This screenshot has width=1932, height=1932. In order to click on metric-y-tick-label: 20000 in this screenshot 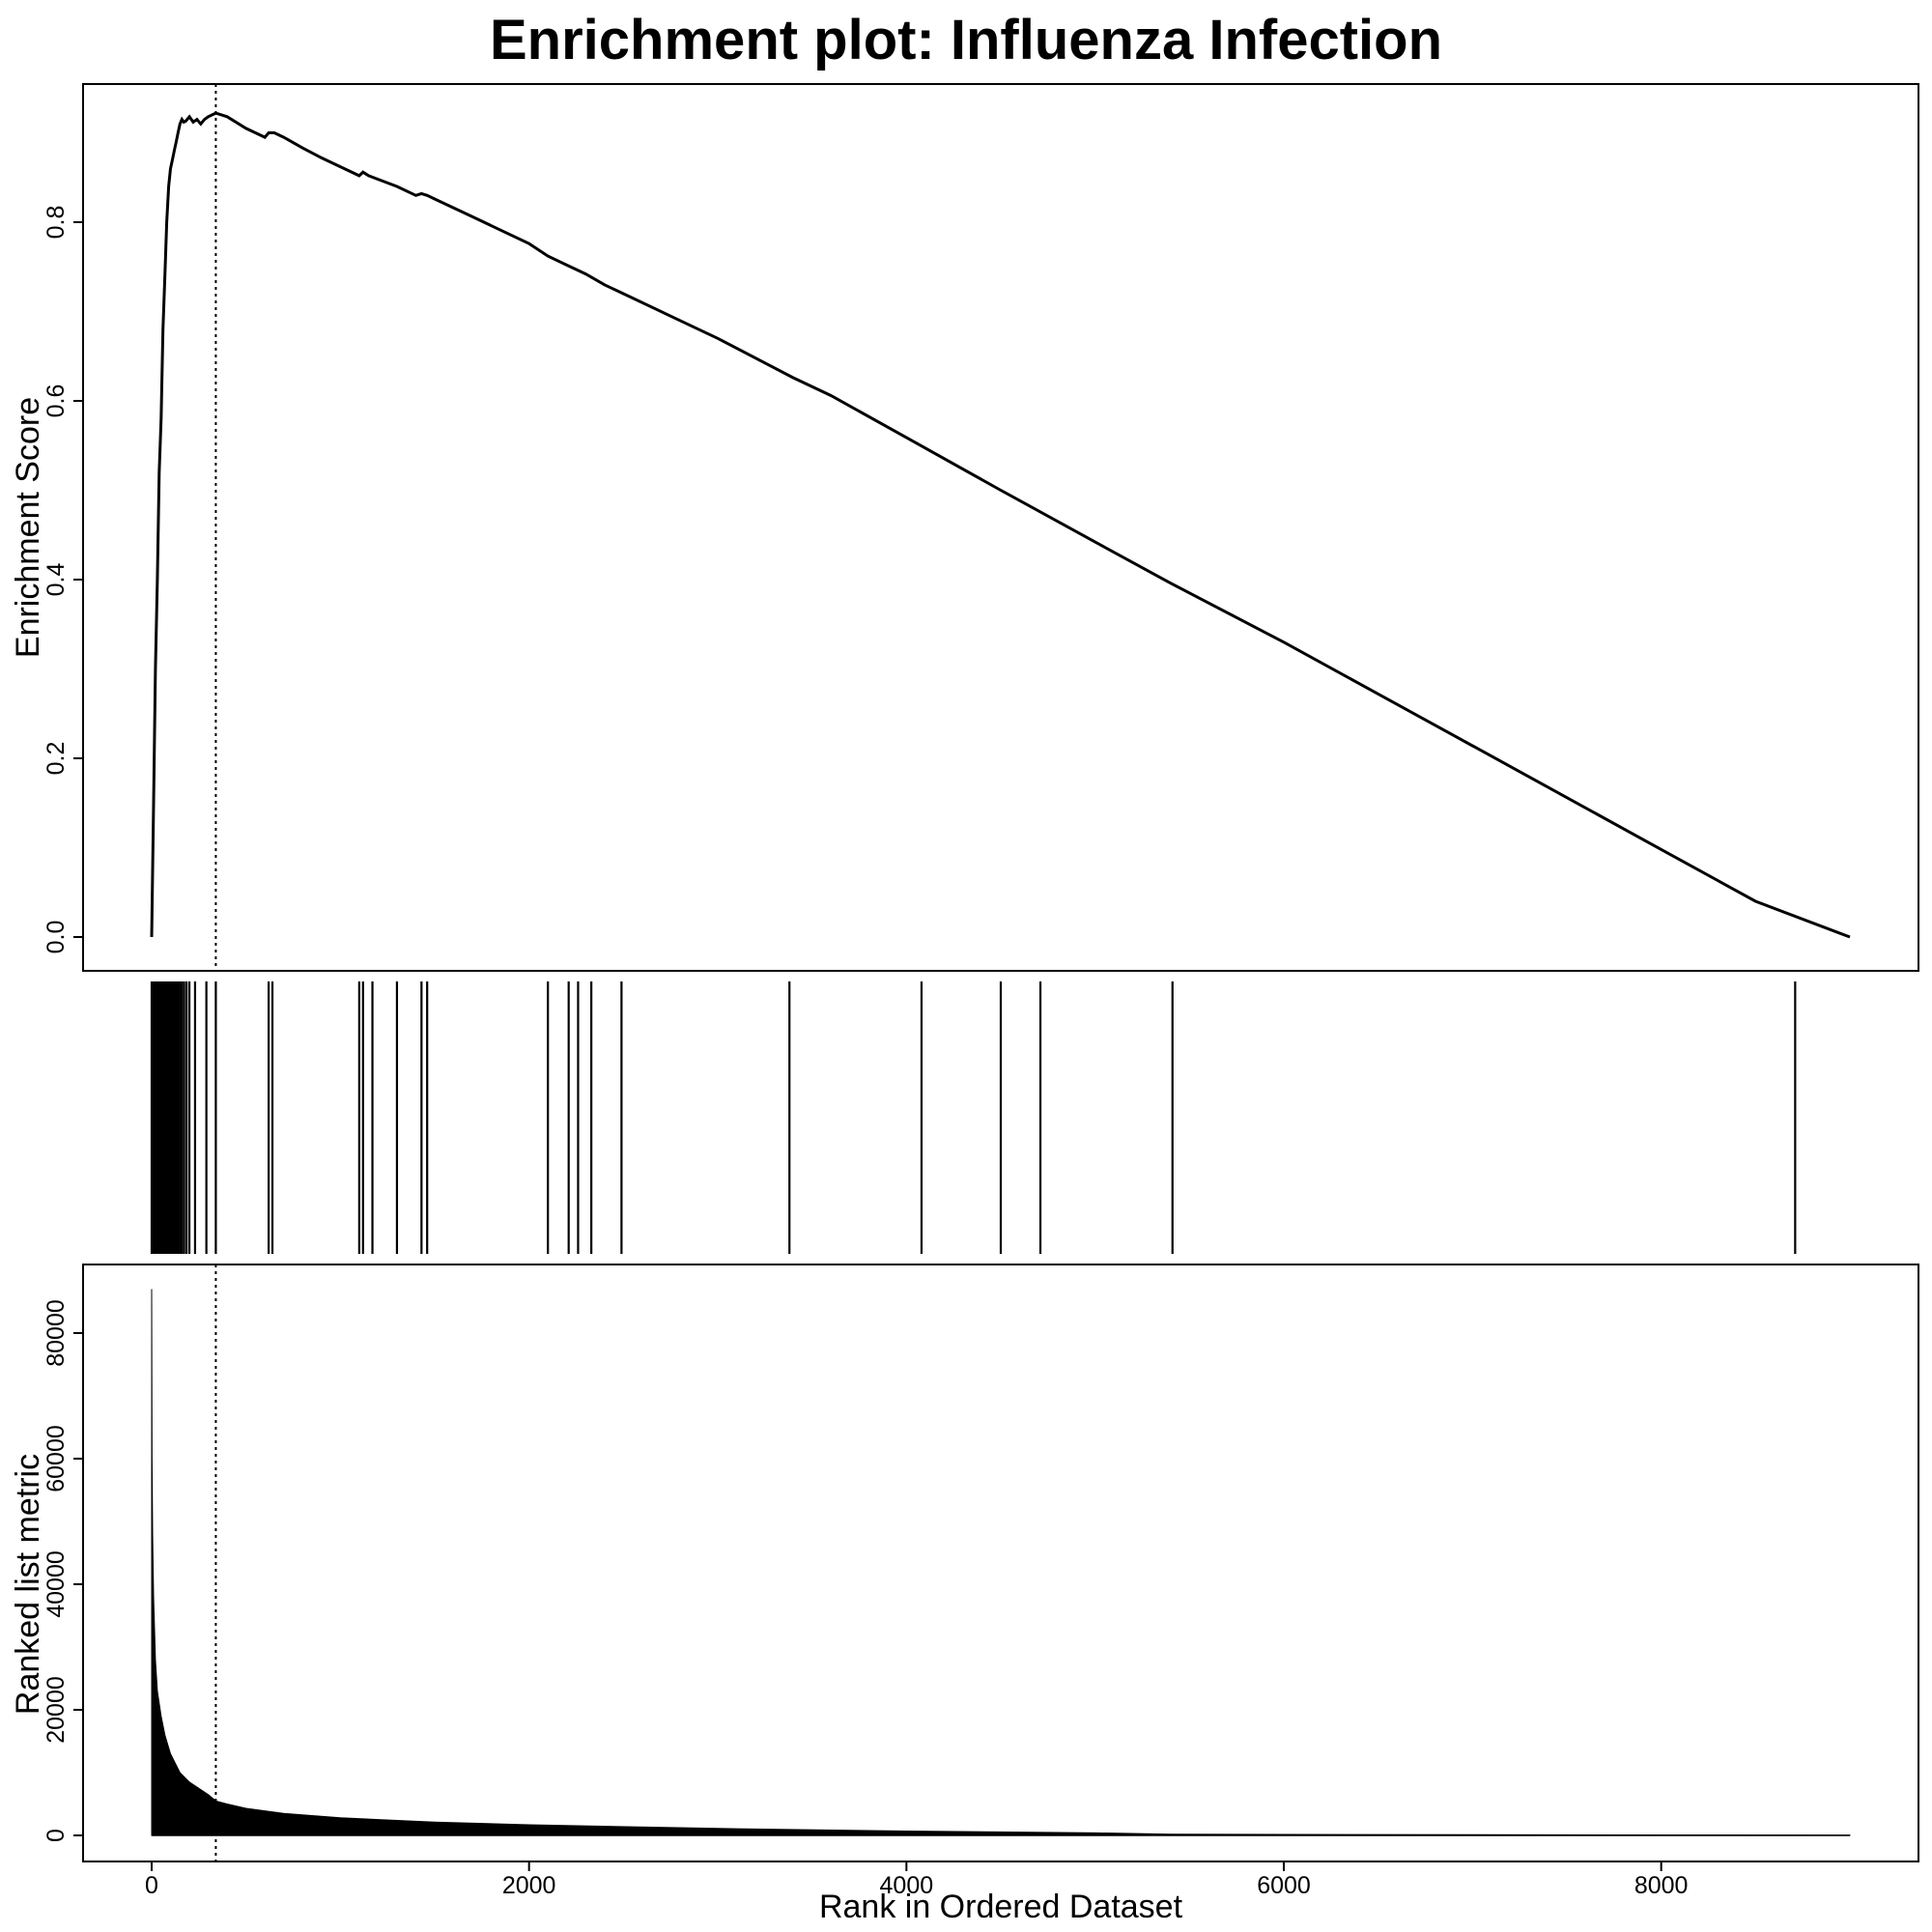, I will do `click(56, 1710)`.